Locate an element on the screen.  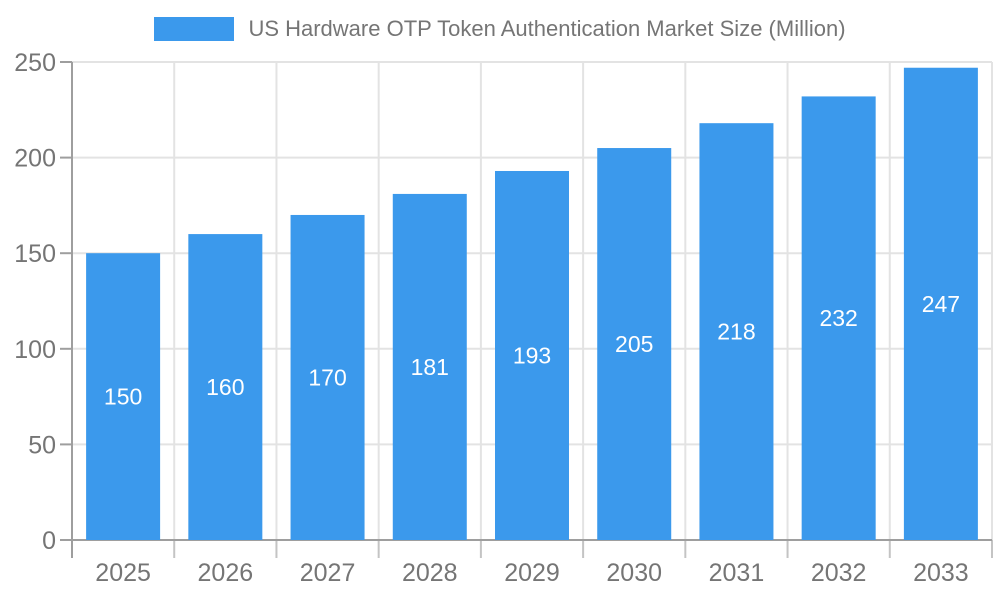
bar-2030 is located at coordinates (634, 344).